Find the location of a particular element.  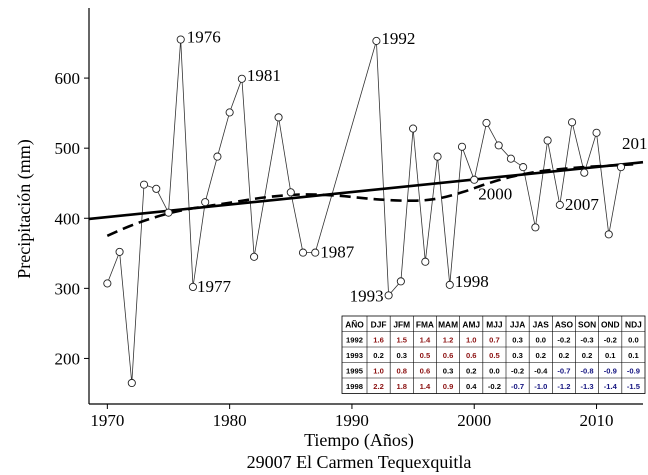

y-tick-label: 200 is located at coordinates (68, 358).